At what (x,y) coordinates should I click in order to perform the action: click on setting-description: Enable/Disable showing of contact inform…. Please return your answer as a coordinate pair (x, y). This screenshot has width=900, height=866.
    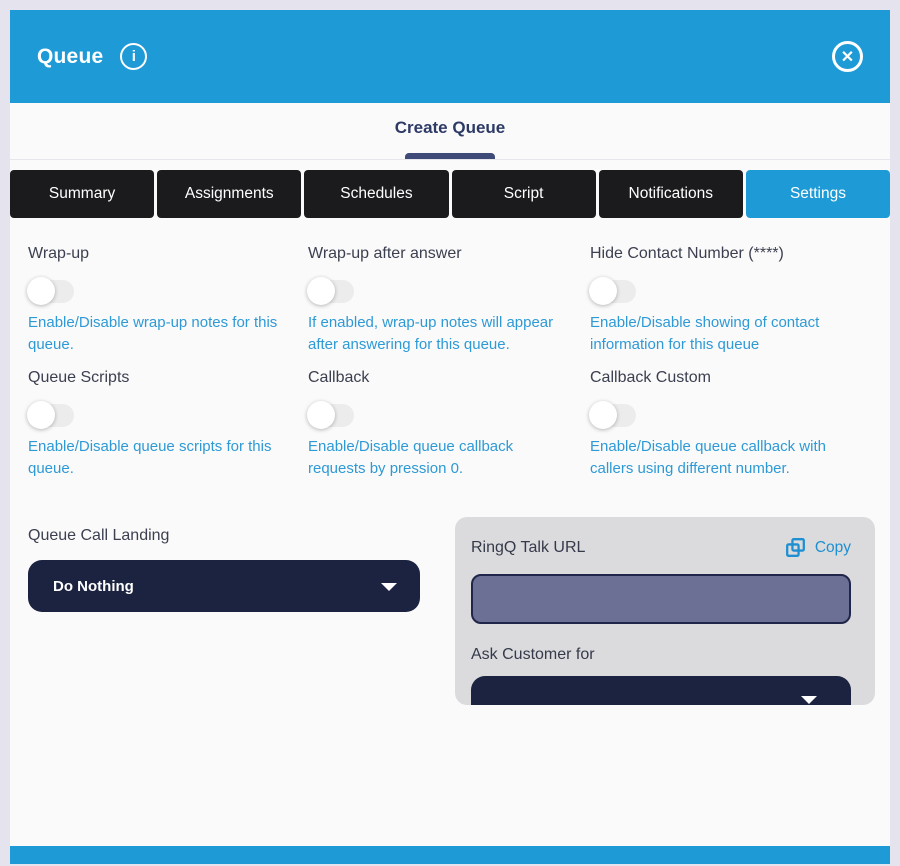
    Looking at the image, I should click on (705, 333).